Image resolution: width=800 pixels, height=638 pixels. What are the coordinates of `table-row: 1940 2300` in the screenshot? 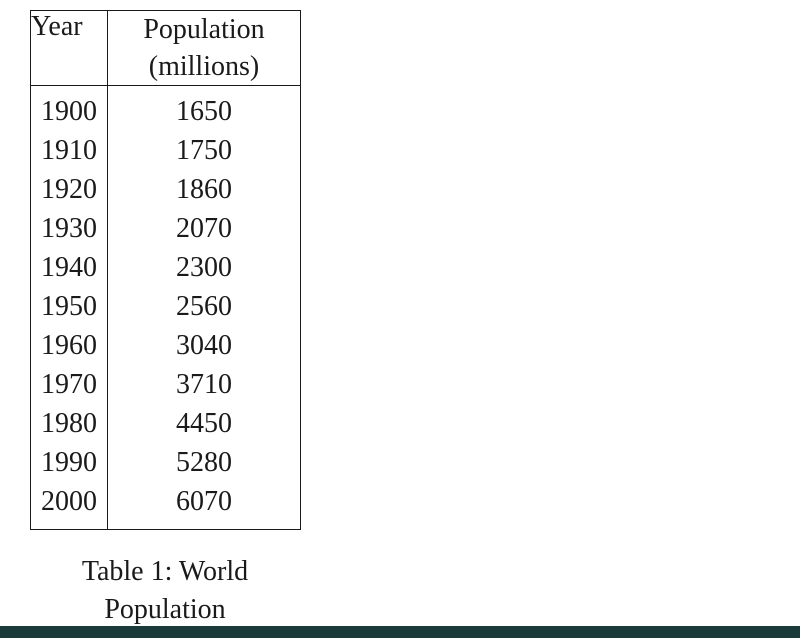 It's located at (165, 267).